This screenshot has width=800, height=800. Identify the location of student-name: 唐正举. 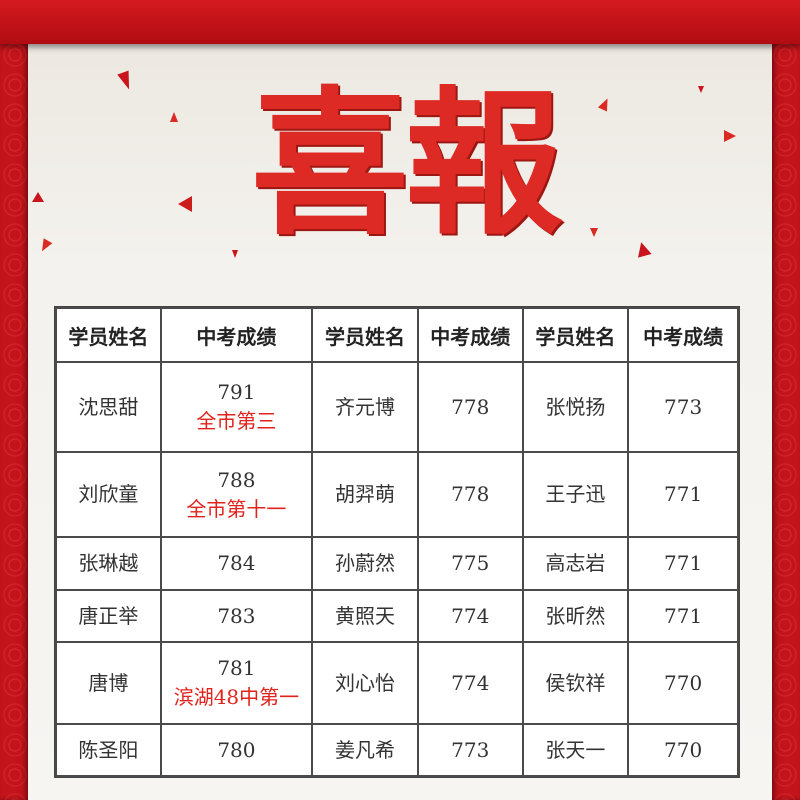
(108, 616).